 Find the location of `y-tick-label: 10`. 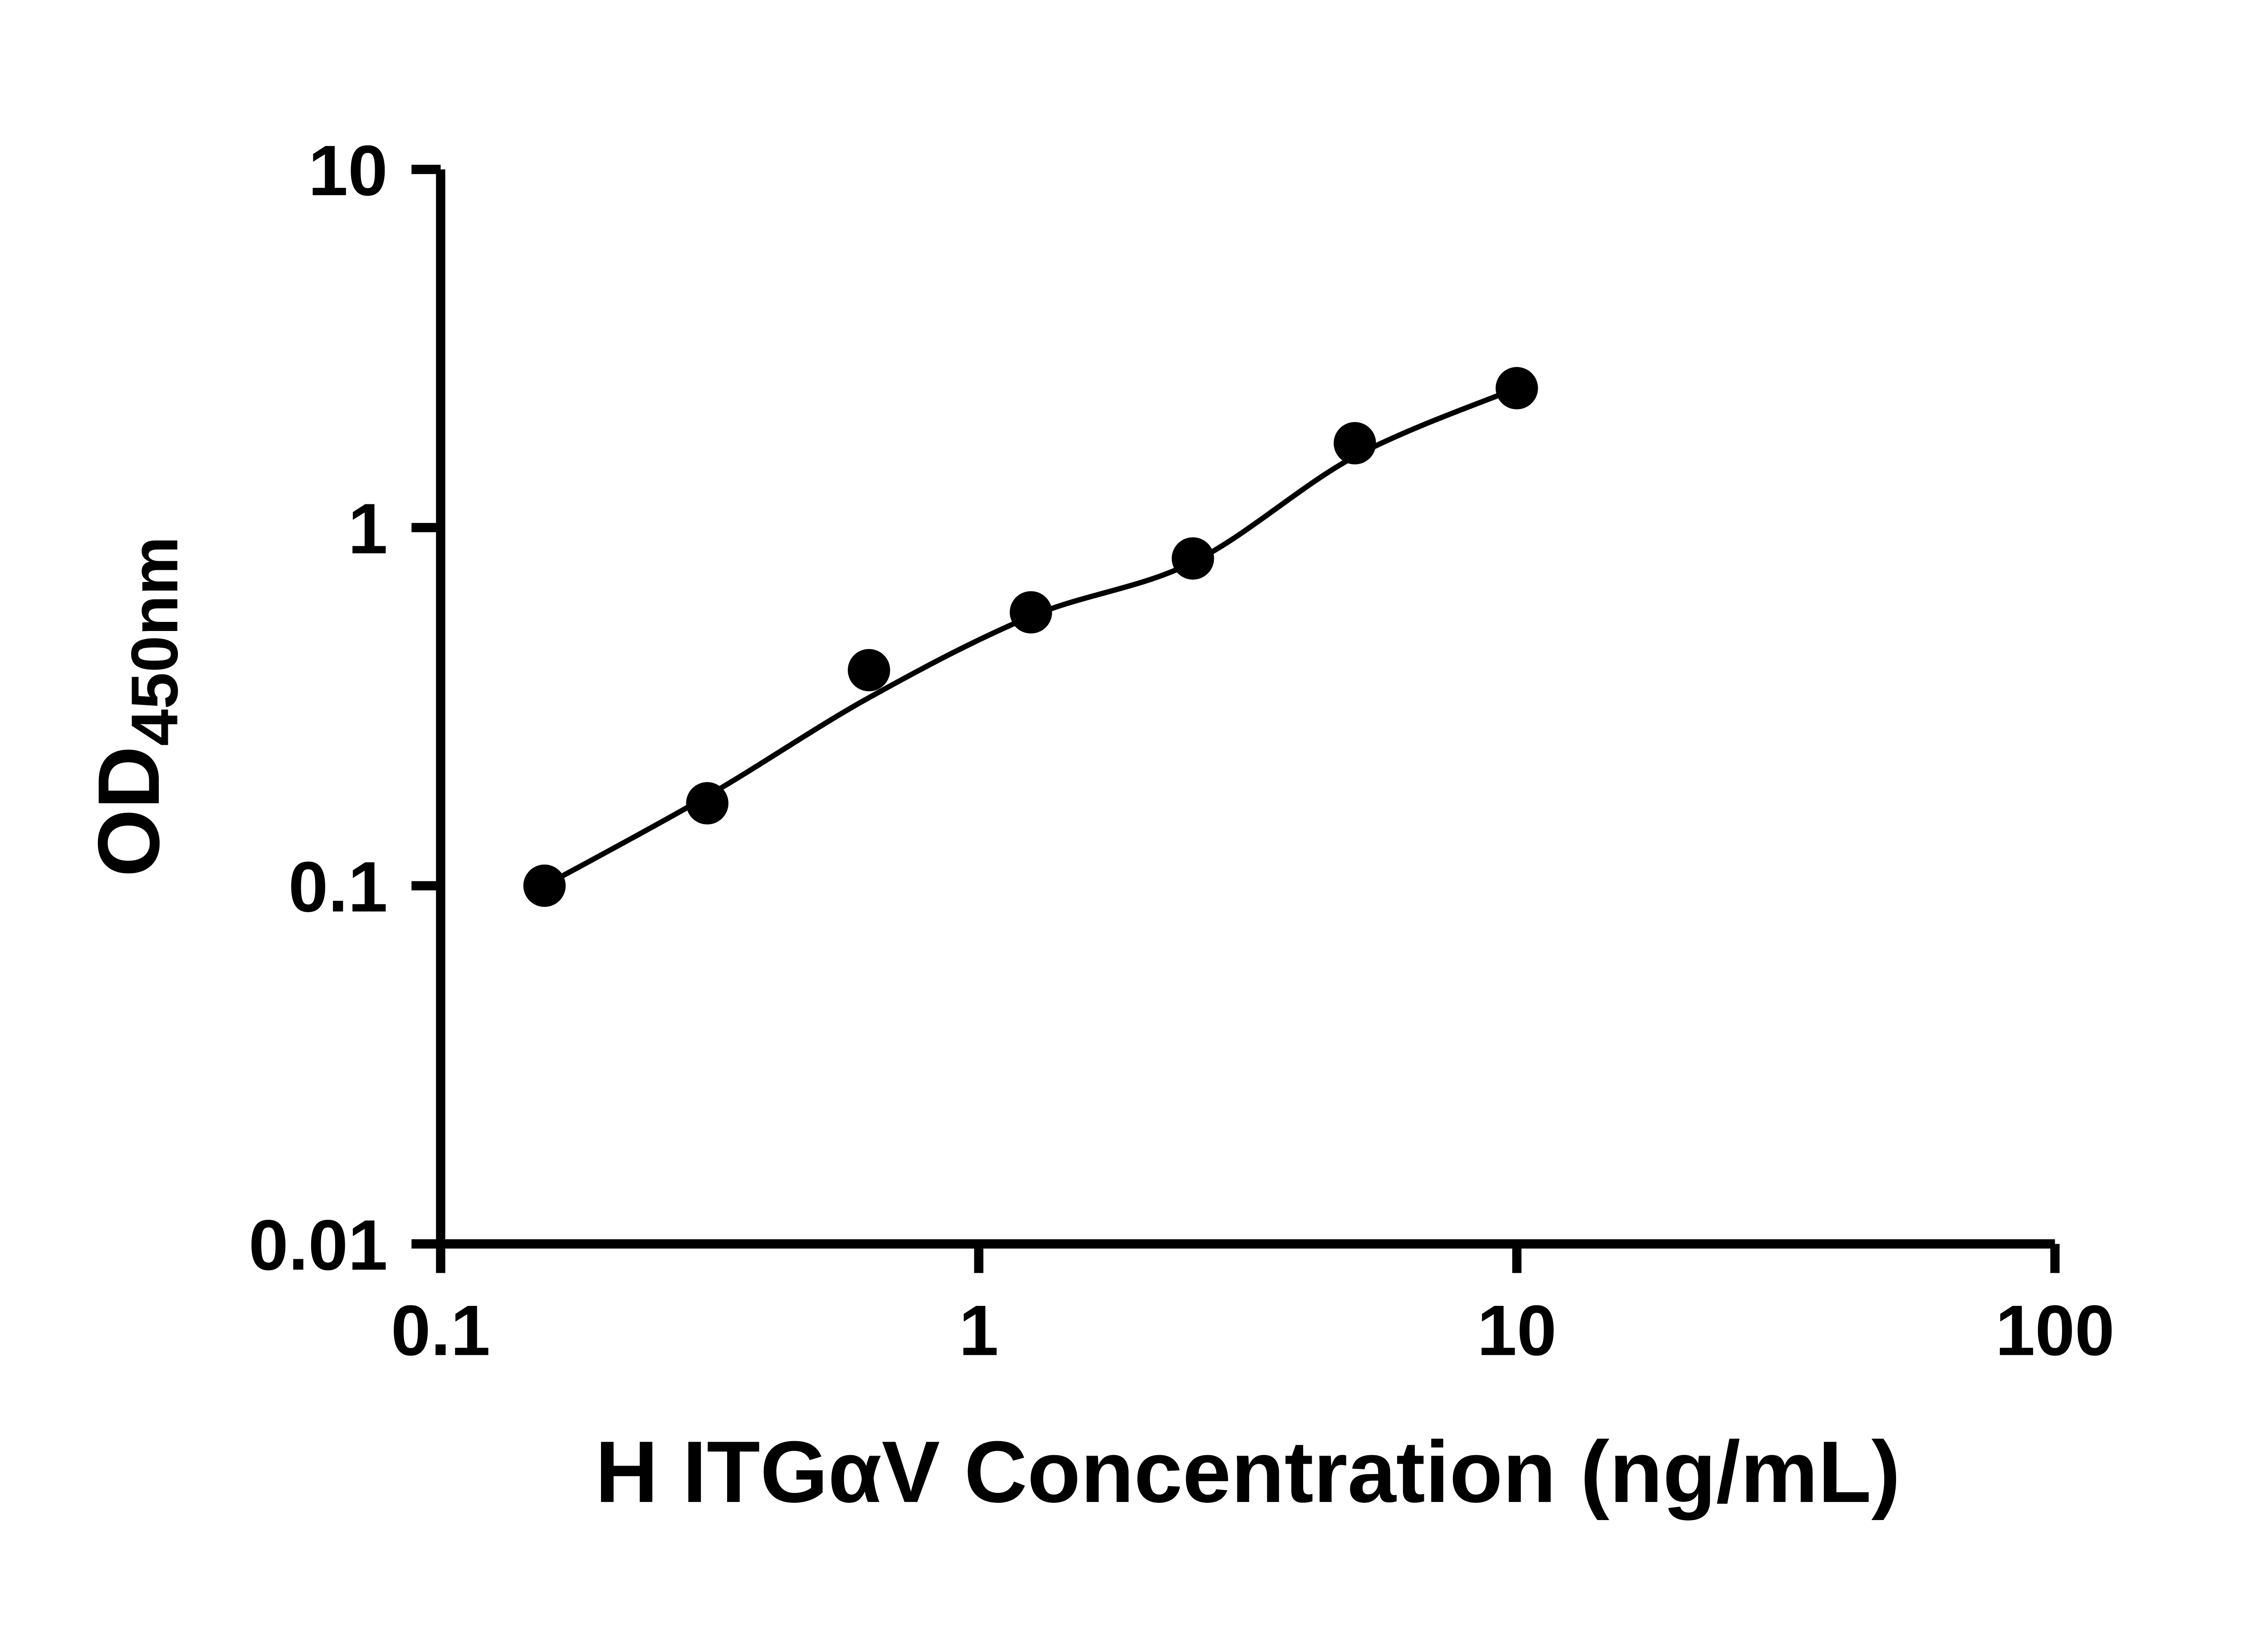

y-tick-label: 10 is located at coordinates (348, 170).